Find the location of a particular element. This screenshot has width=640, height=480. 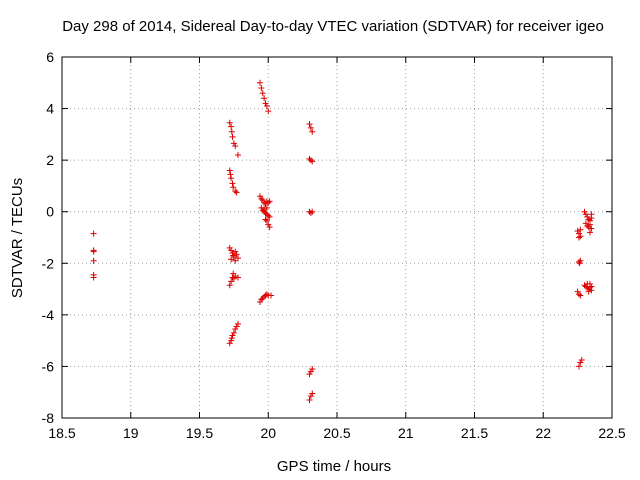

y-tick-label: 6 is located at coordinates (50, 57).